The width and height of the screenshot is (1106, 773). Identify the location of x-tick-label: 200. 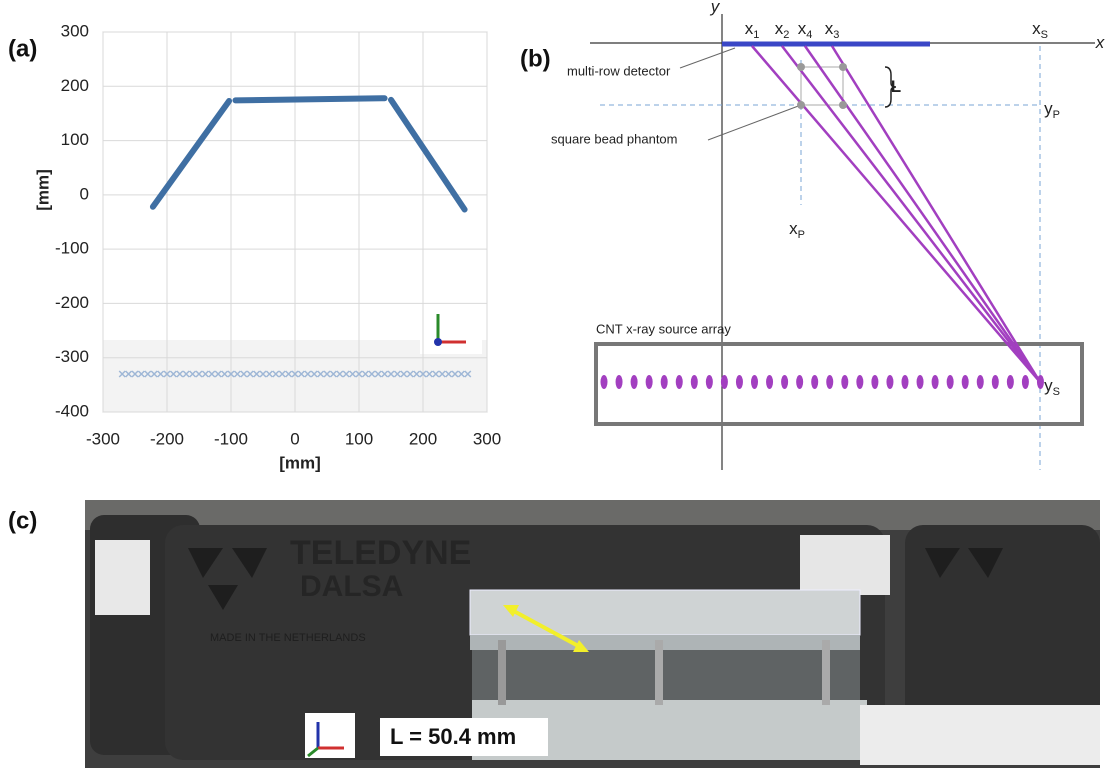
(423, 438).